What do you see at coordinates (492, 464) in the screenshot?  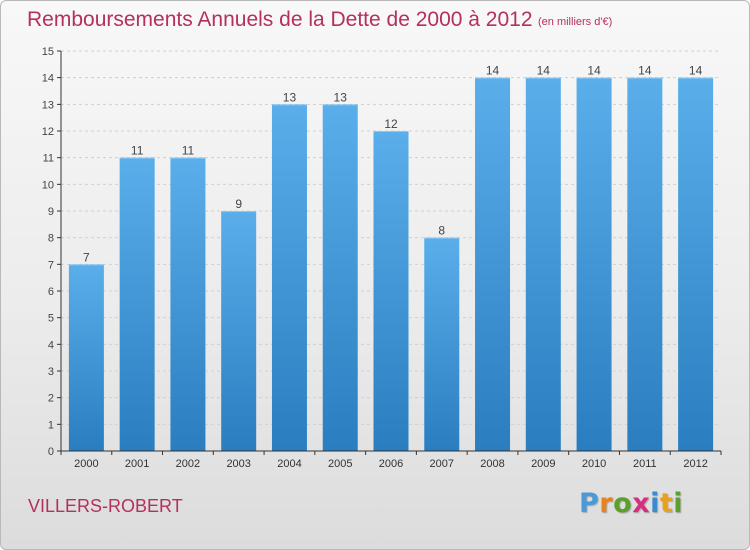 I see `x-tick-label: 2008` at bounding box center [492, 464].